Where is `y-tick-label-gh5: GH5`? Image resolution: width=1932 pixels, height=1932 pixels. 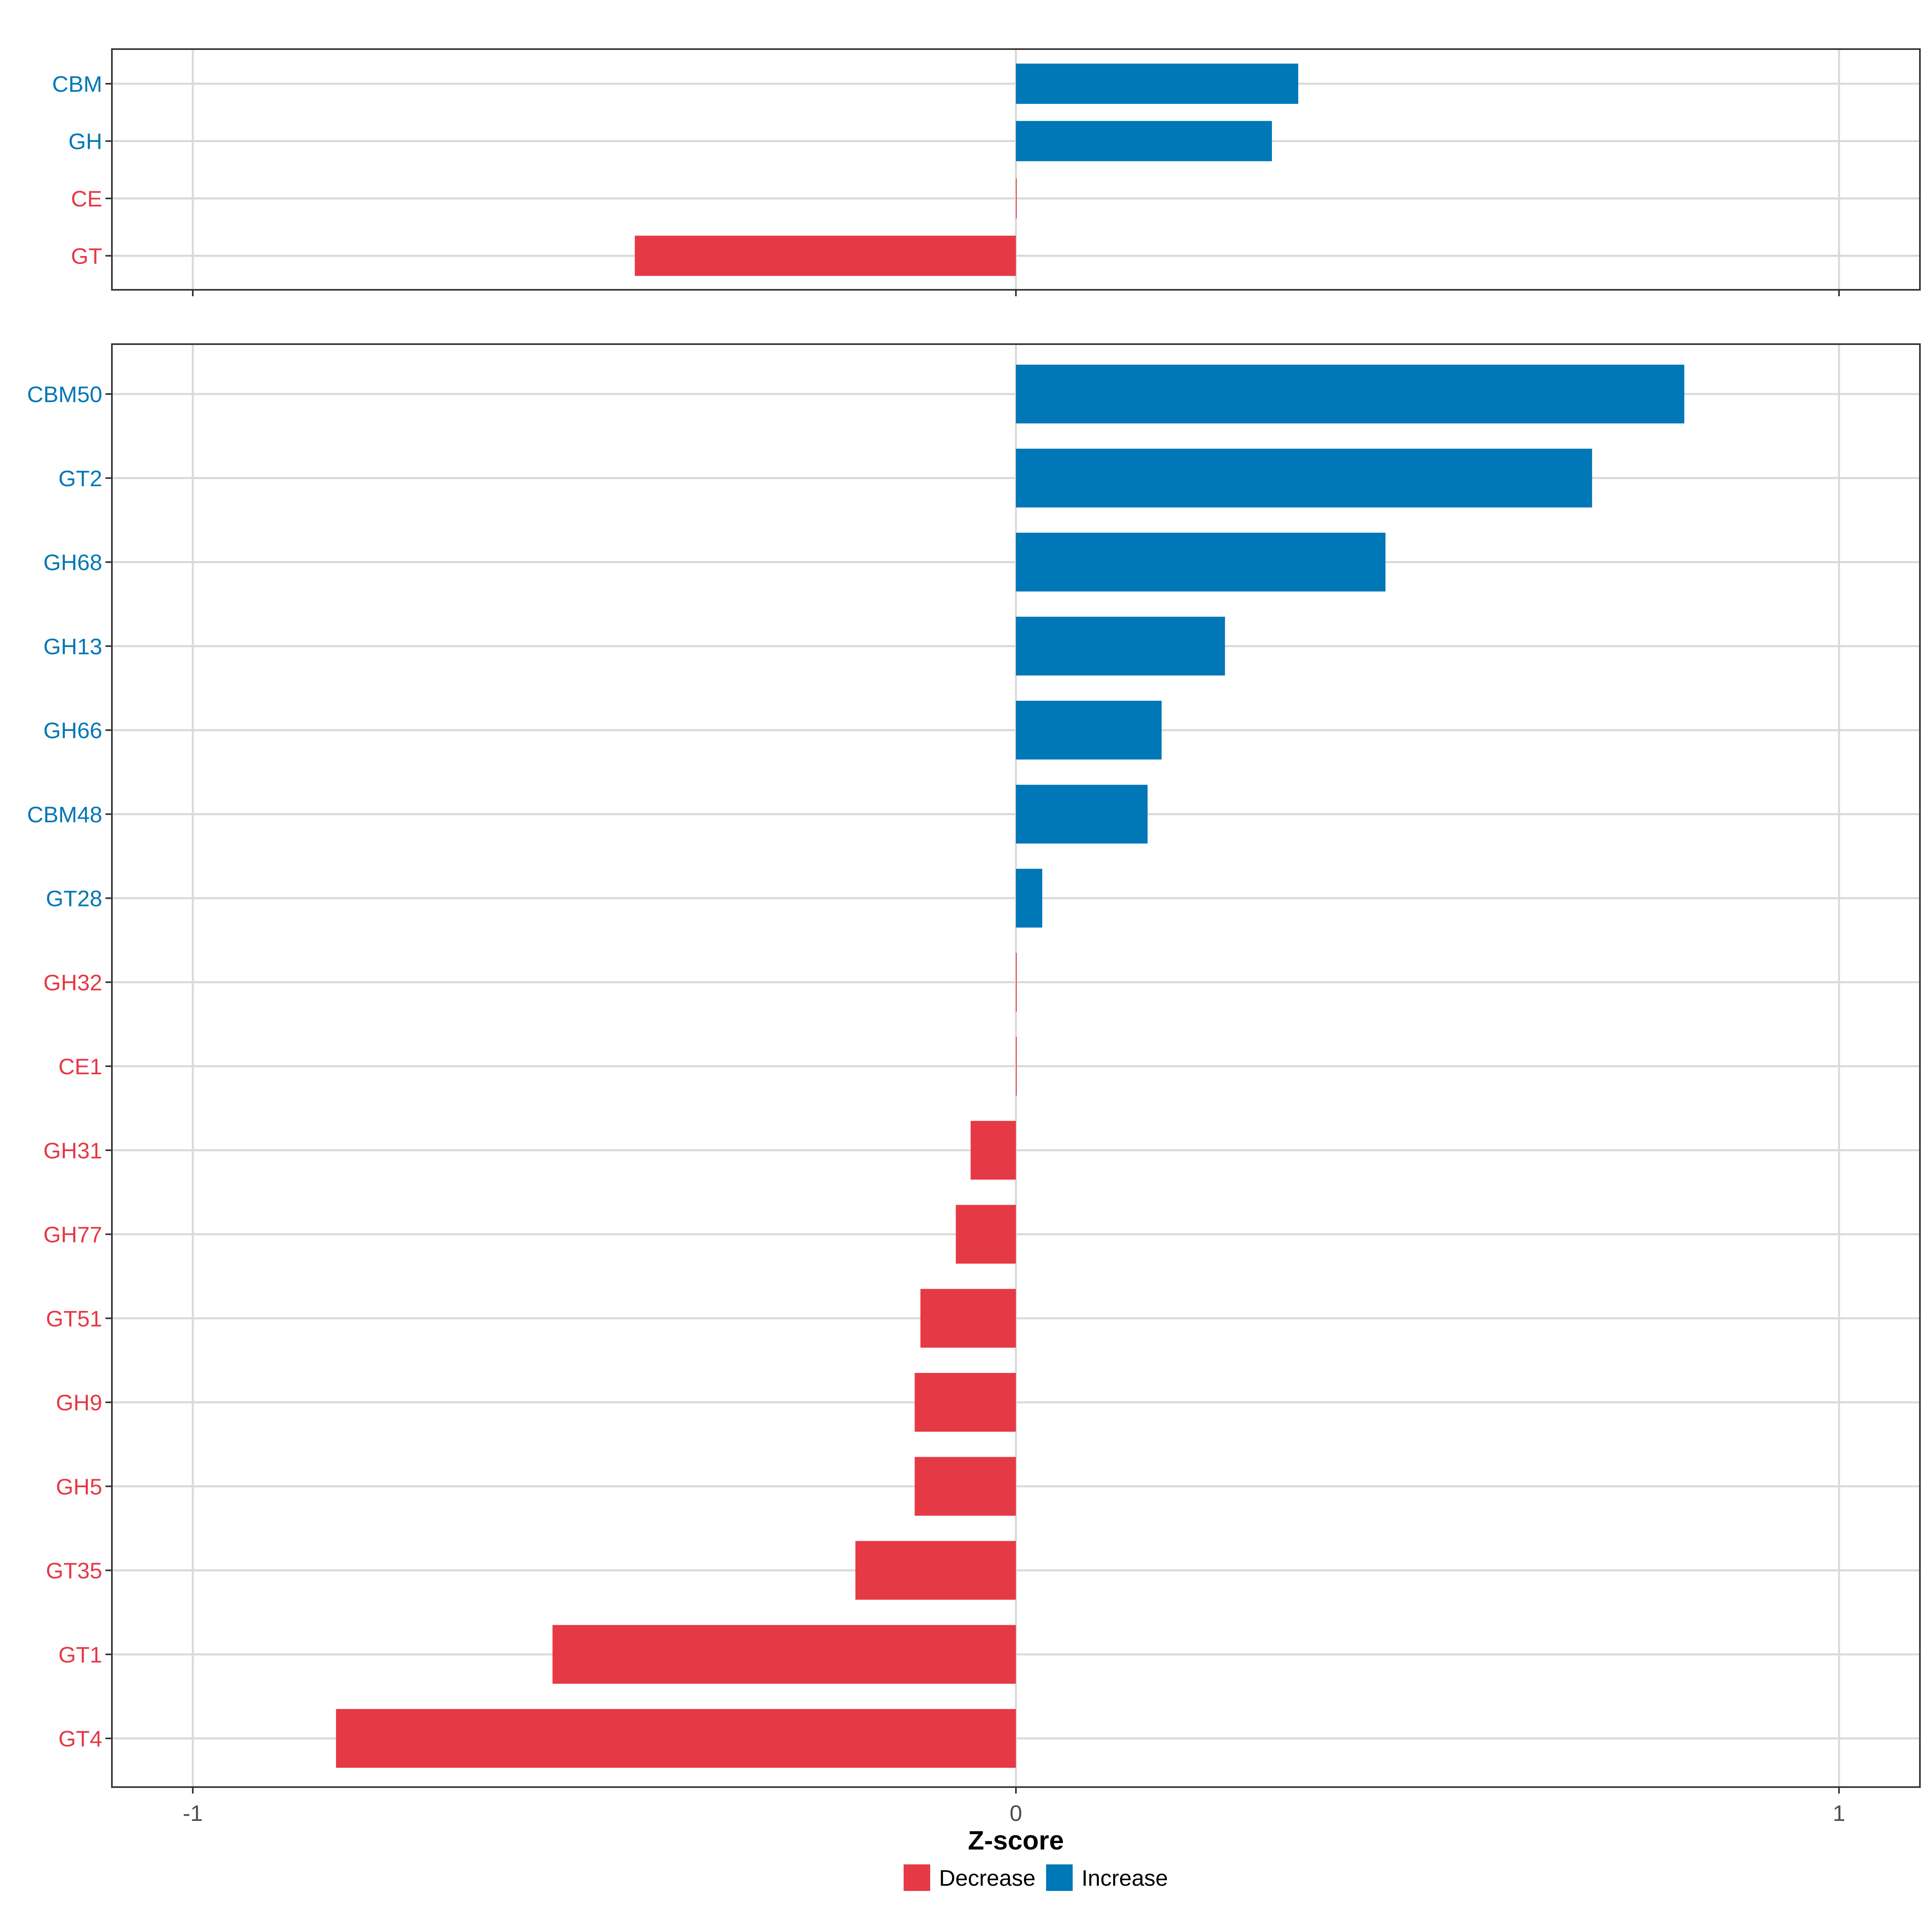 y-tick-label-gh5: GH5 is located at coordinates (79, 1486).